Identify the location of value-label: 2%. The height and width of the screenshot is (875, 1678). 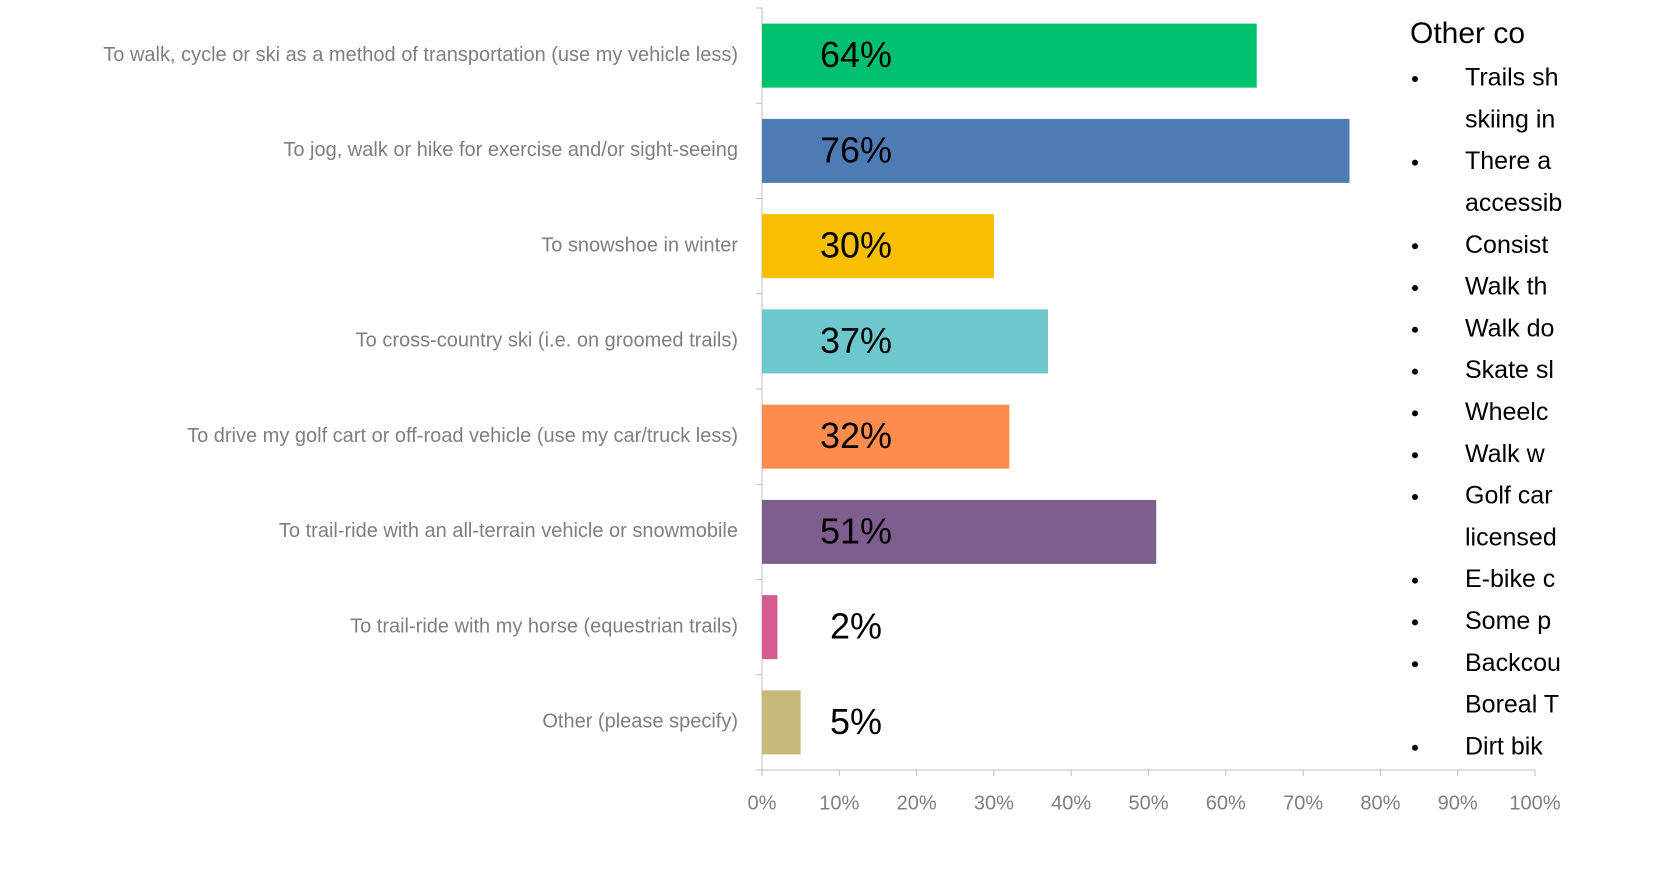
(856, 626).